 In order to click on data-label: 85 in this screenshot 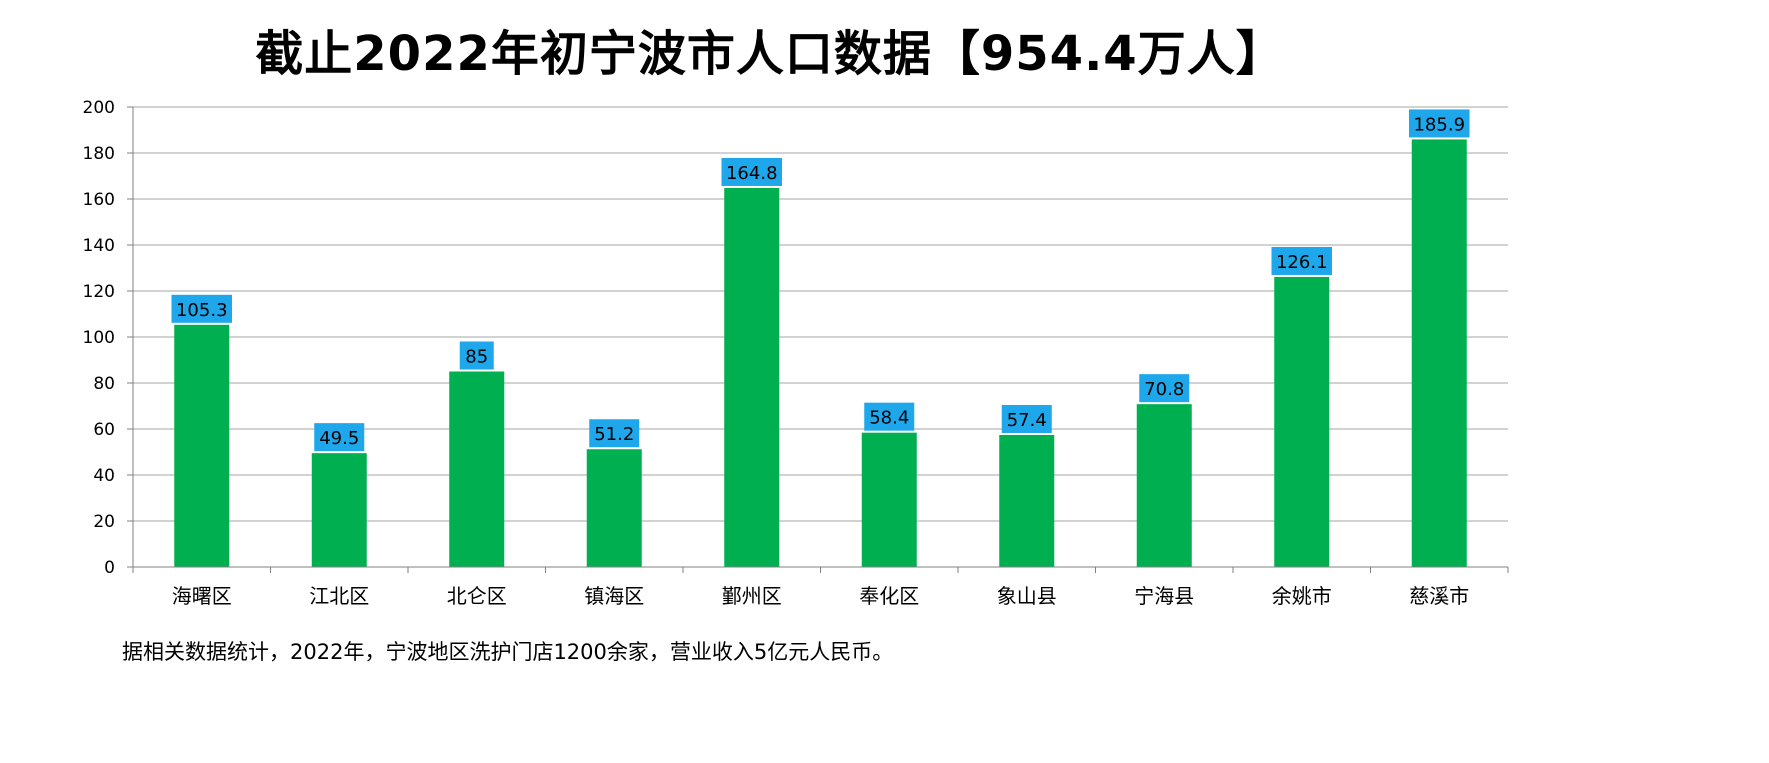, I will do `click(476, 357)`.